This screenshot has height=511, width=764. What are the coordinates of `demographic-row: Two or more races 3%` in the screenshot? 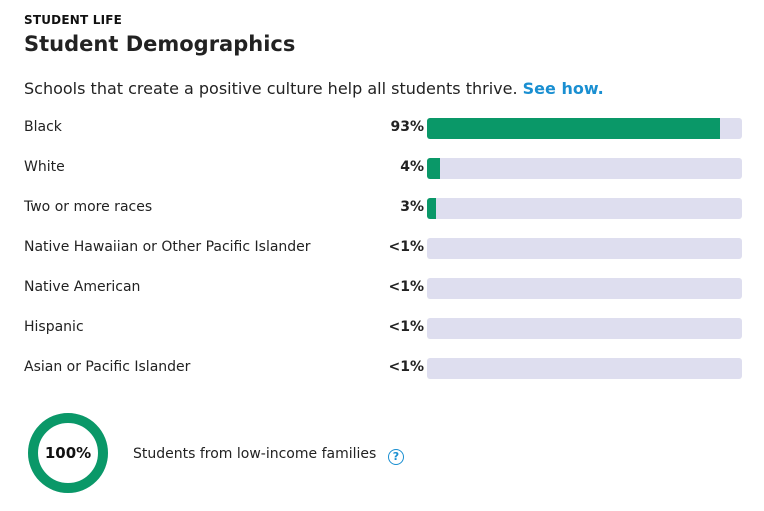 It's located at (384, 209).